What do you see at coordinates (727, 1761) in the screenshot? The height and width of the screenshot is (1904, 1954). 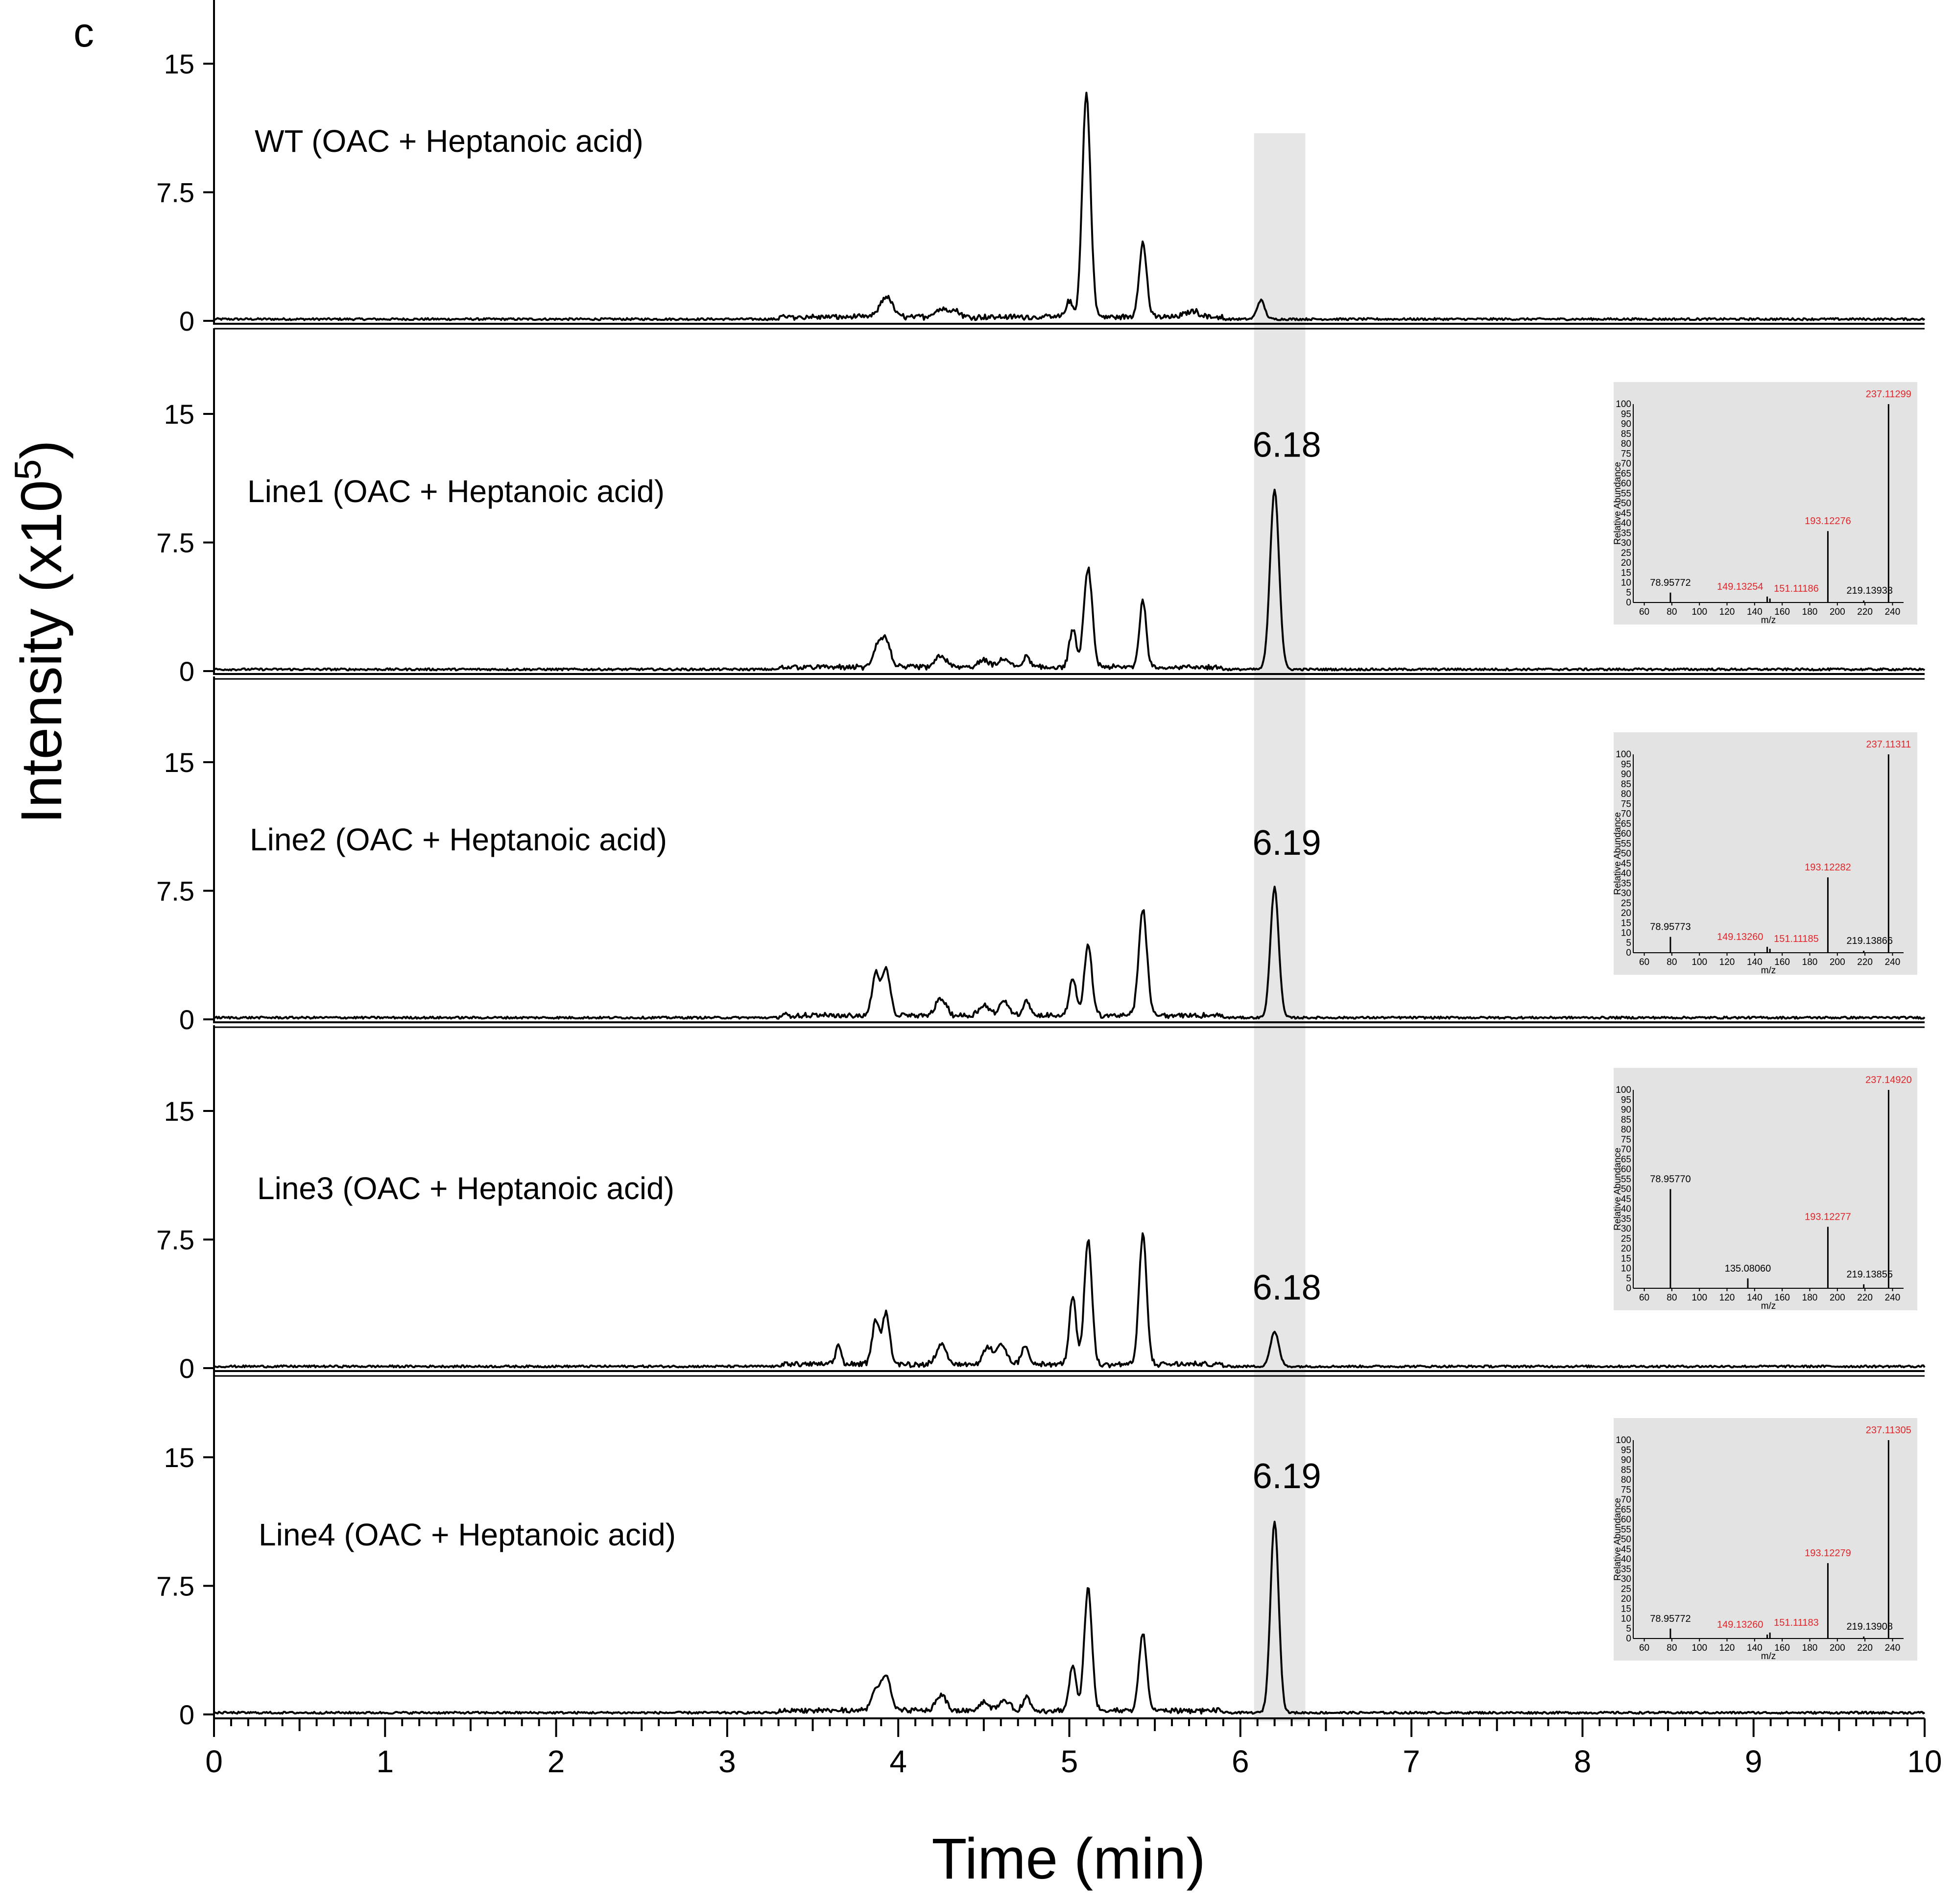 I see `x-tick-label: 3` at bounding box center [727, 1761].